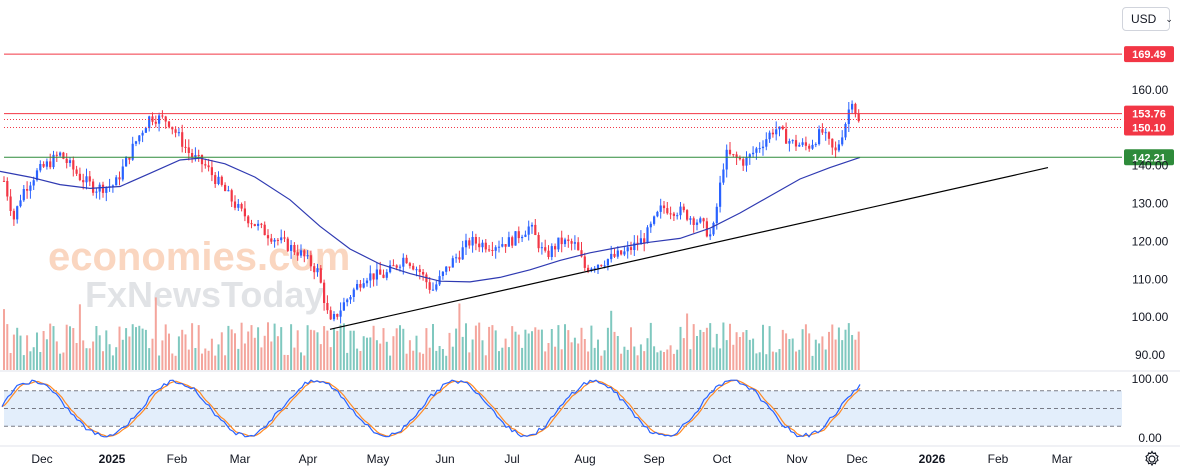  I want to click on gear-icon, so click(1152, 459).